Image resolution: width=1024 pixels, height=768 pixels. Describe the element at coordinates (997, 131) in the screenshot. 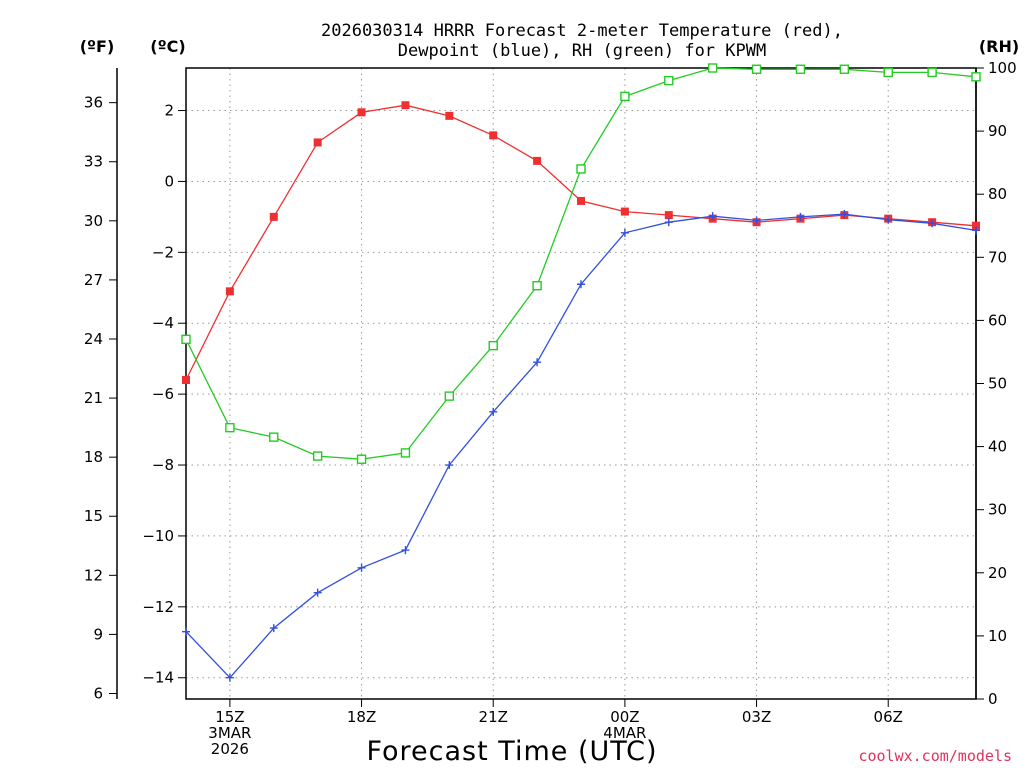

I see `rh-tick-label: 90` at that location.